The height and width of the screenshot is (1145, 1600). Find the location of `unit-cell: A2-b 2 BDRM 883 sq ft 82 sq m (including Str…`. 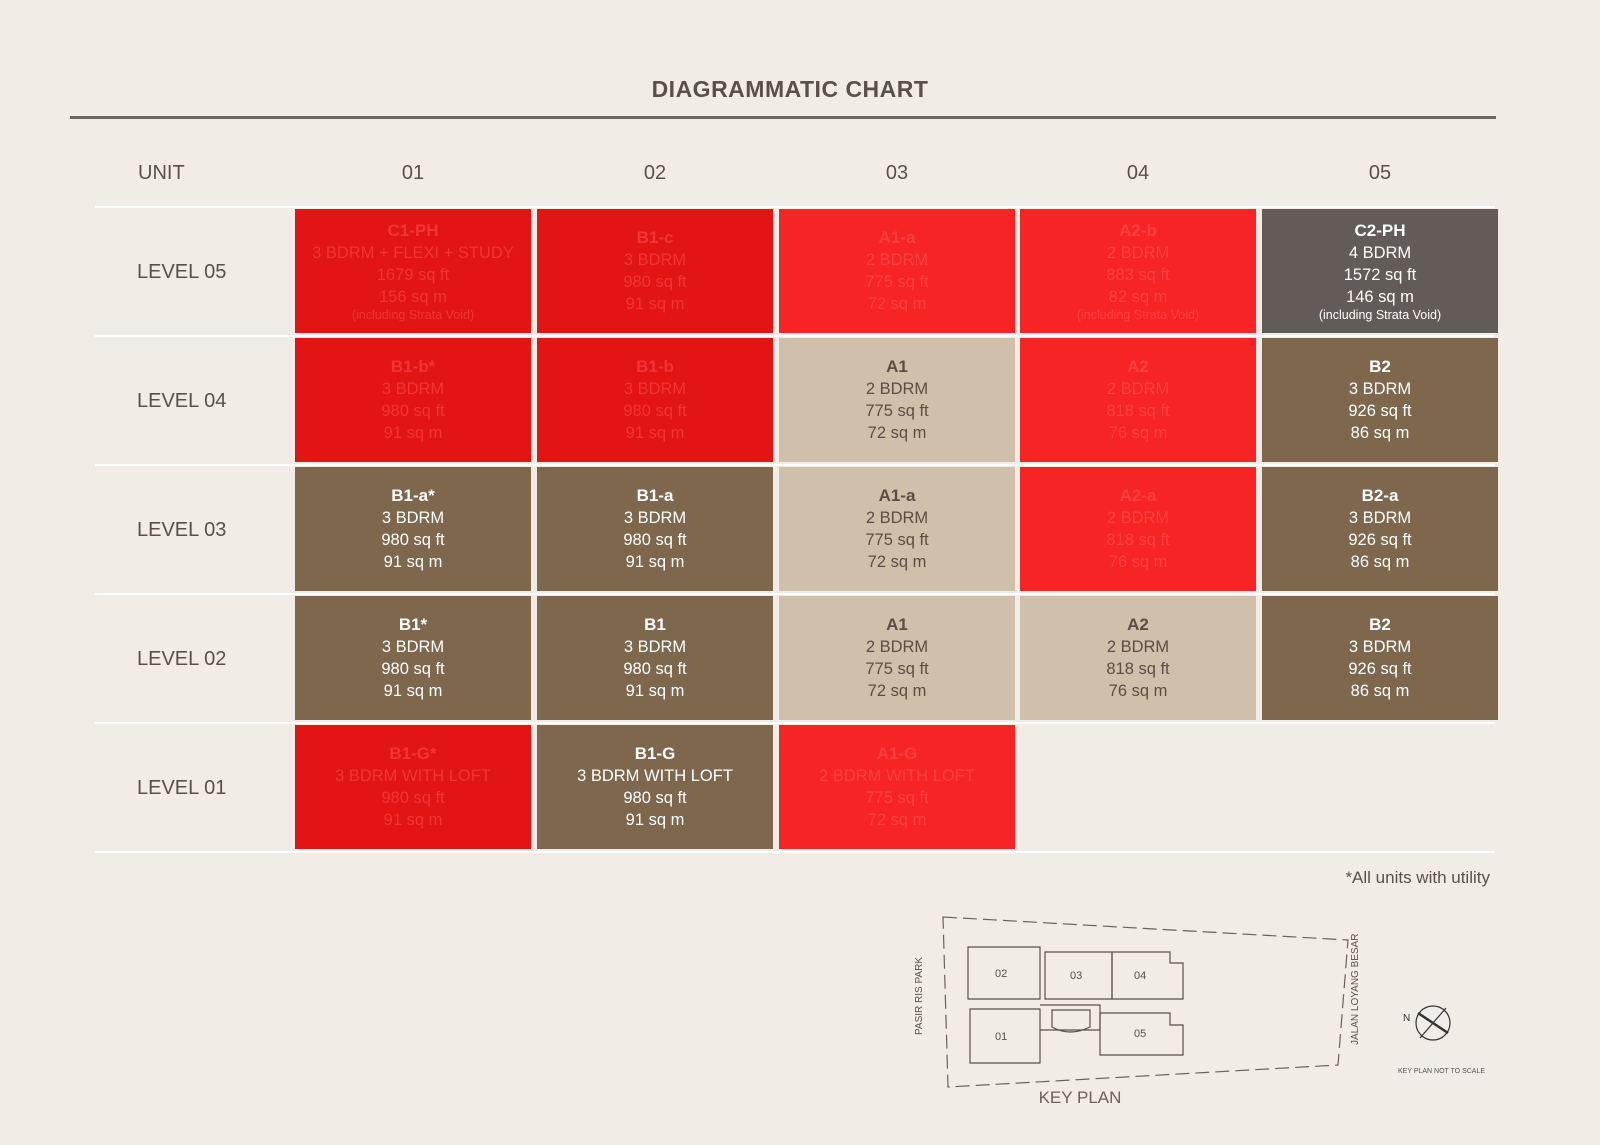

unit-cell: A2-b 2 BDRM 883 sq ft 82 sq m (including Str… is located at coordinates (1138, 271).